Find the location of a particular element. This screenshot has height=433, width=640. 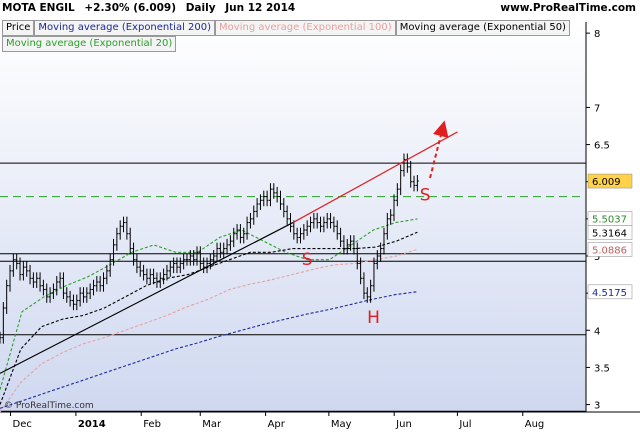

y-tick-label: 7 is located at coordinates (597, 108).